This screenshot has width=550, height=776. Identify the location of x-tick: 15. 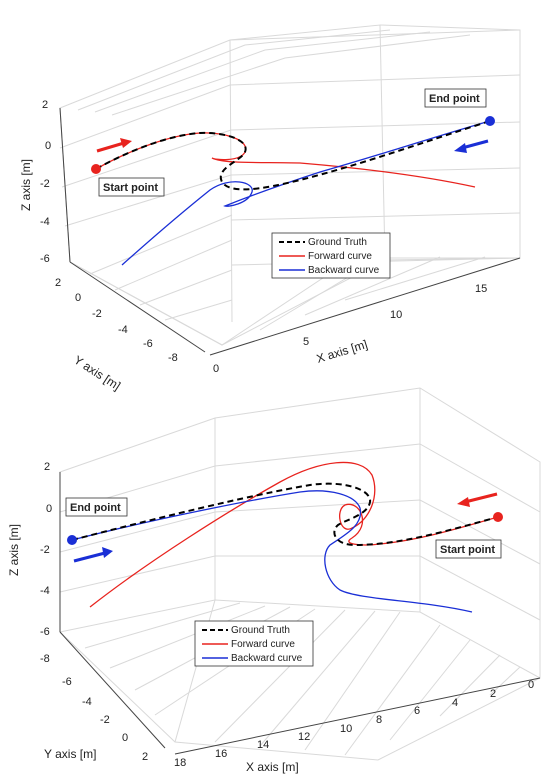
(481, 289).